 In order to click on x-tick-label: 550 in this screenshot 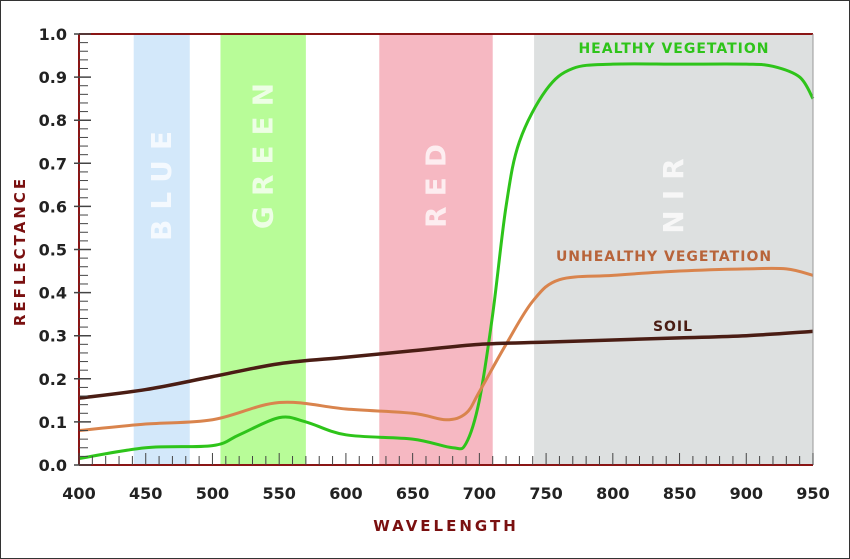, I will do `click(278, 493)`.